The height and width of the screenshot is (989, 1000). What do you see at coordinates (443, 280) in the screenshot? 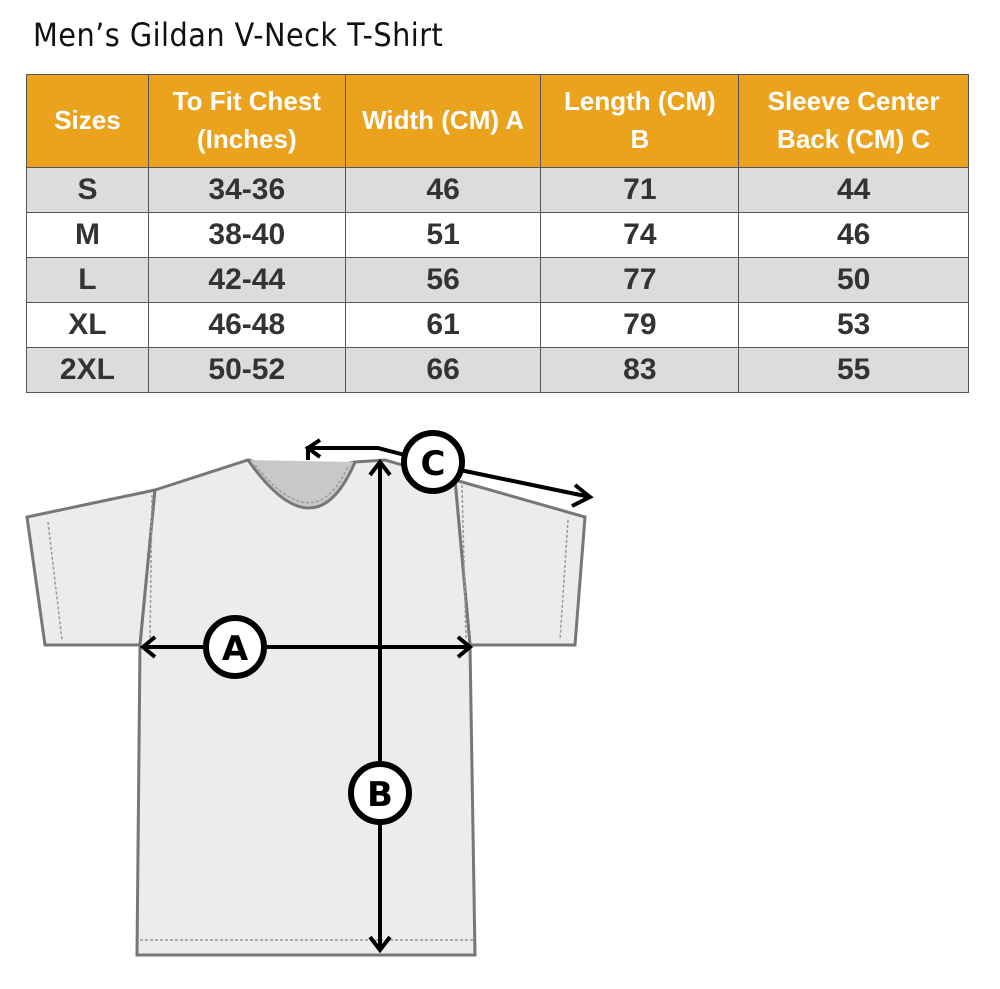
I see `table-cell: 56` at bounding box center [443, 280].